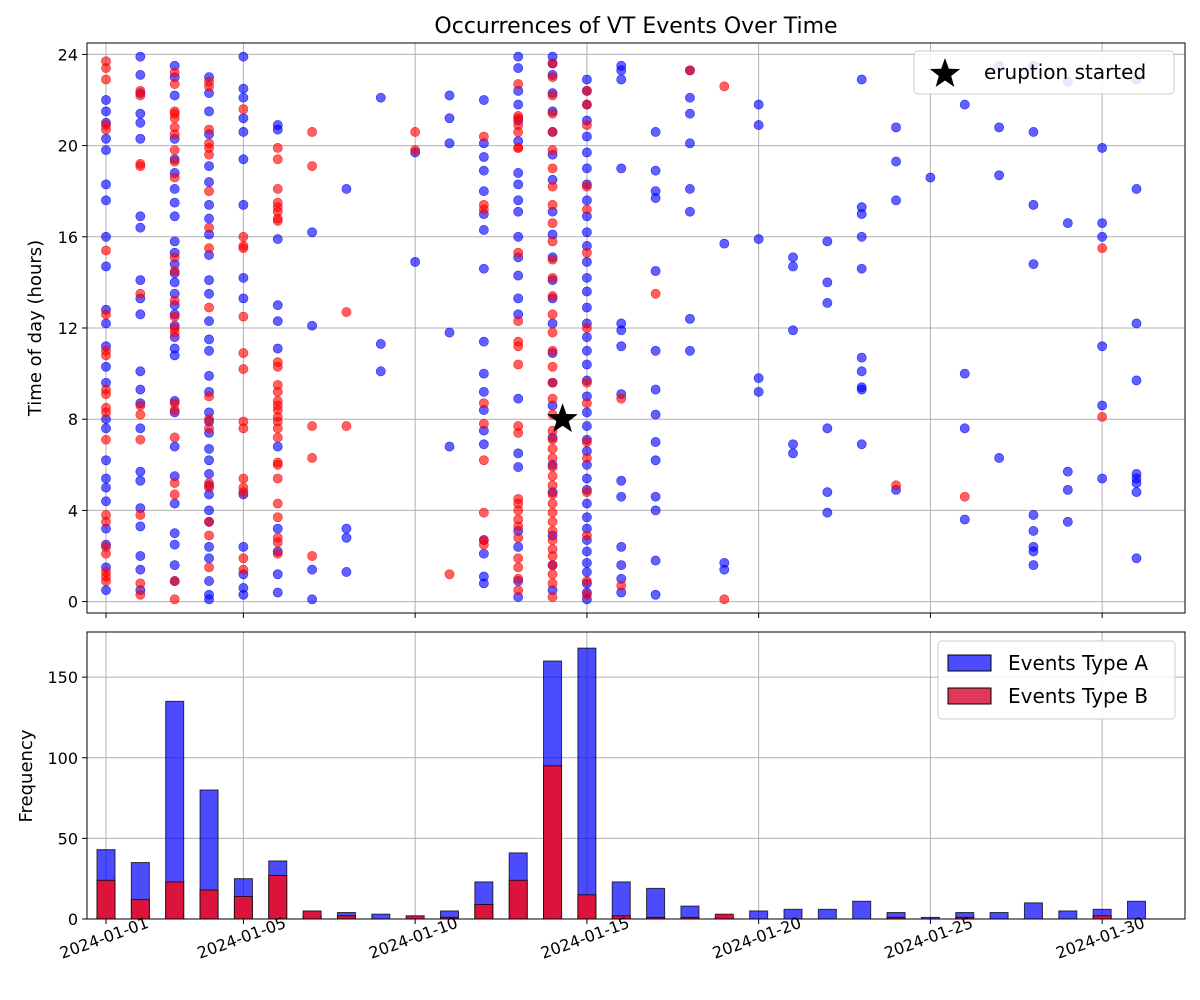 The image size is (1200, 1000). I want to click on scatter-y-axis: 0 4 8 12 16 20 24, so click(72, 328).